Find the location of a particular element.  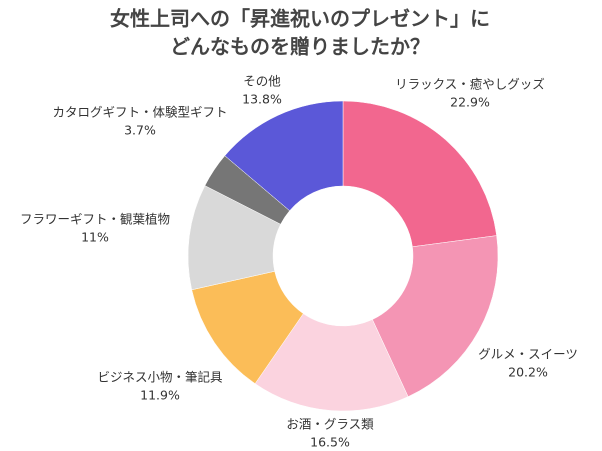

chart-title: 女性上司への「昇進祝いのプレゼント」に is located at coordinates (300, 19).